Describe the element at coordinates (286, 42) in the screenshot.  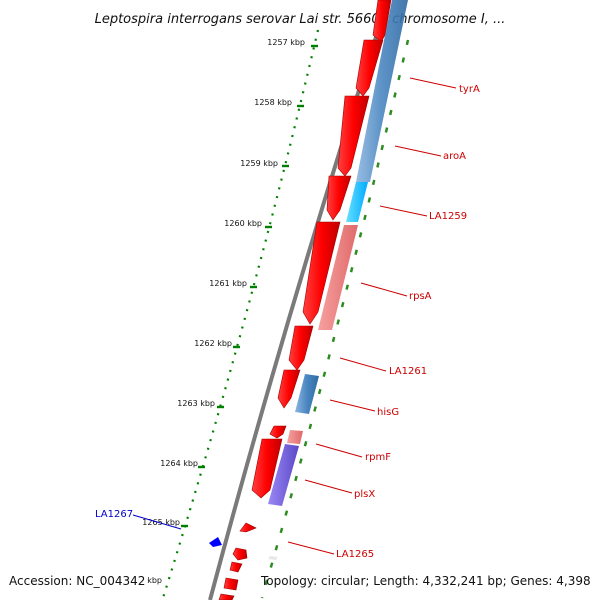
I see `kbp-label-1257: 1257 kbp` at that location.